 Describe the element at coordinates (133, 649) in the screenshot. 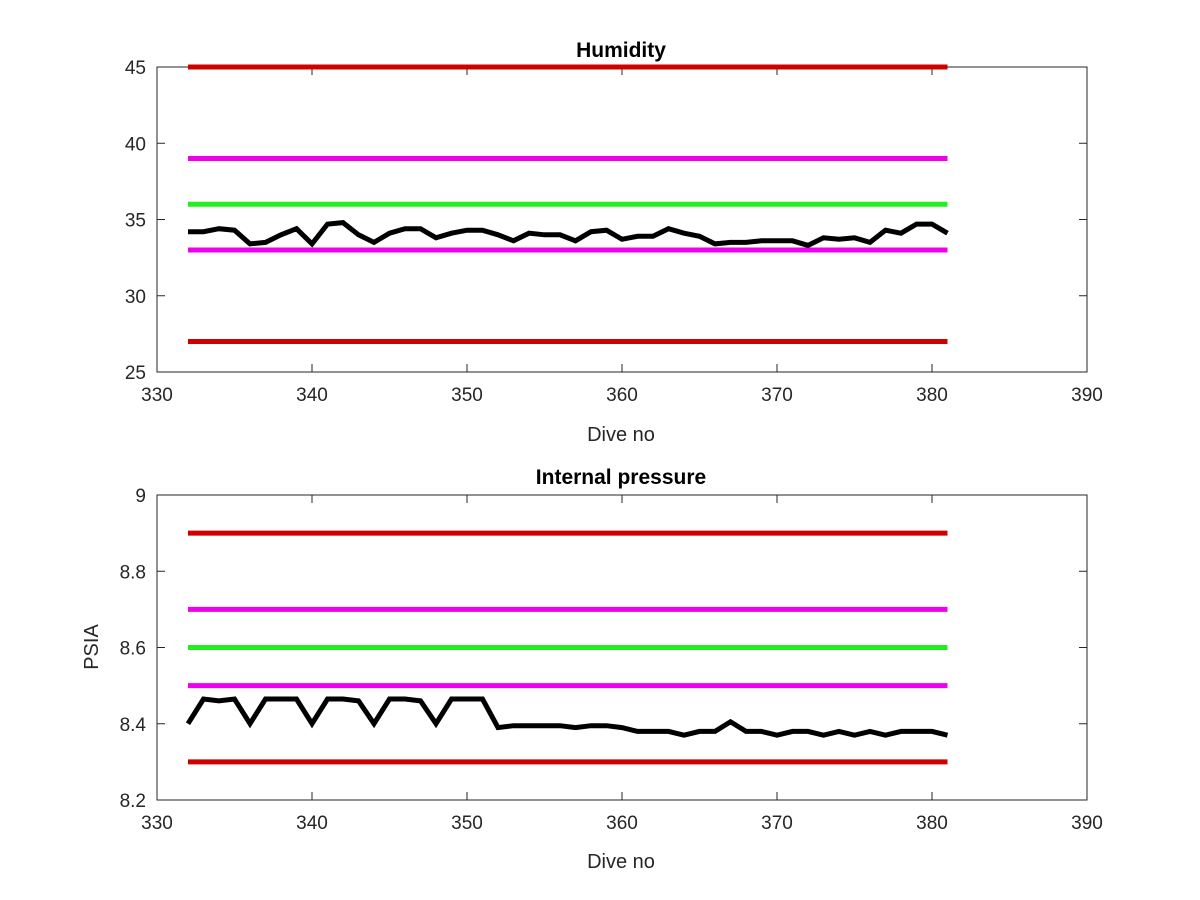

I see `y-tick-label: 8.6` at that location.